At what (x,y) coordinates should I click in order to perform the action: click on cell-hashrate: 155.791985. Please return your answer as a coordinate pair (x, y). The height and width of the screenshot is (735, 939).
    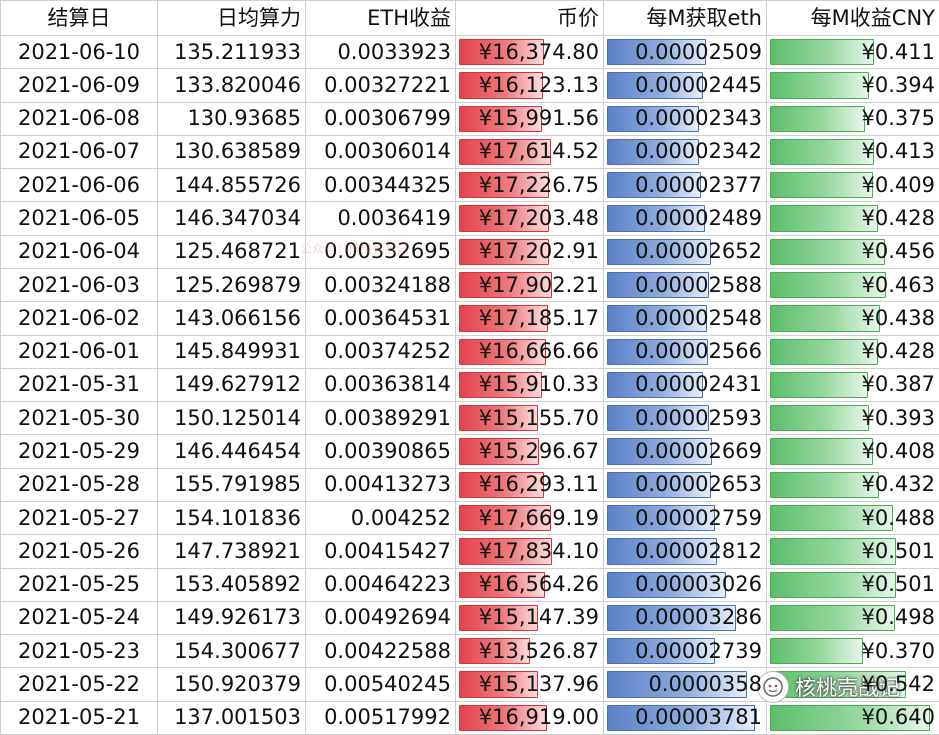
    Looking at the image, I should click on (231, 484).